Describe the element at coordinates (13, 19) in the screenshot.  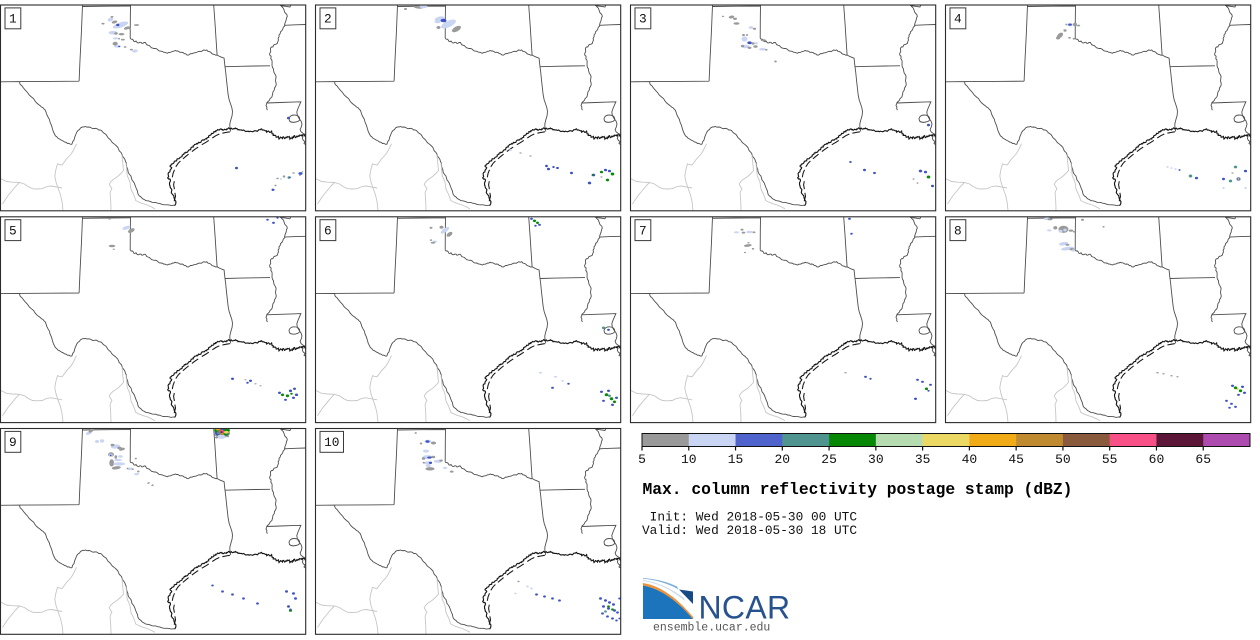
I see `svg-text: 1` at that location.